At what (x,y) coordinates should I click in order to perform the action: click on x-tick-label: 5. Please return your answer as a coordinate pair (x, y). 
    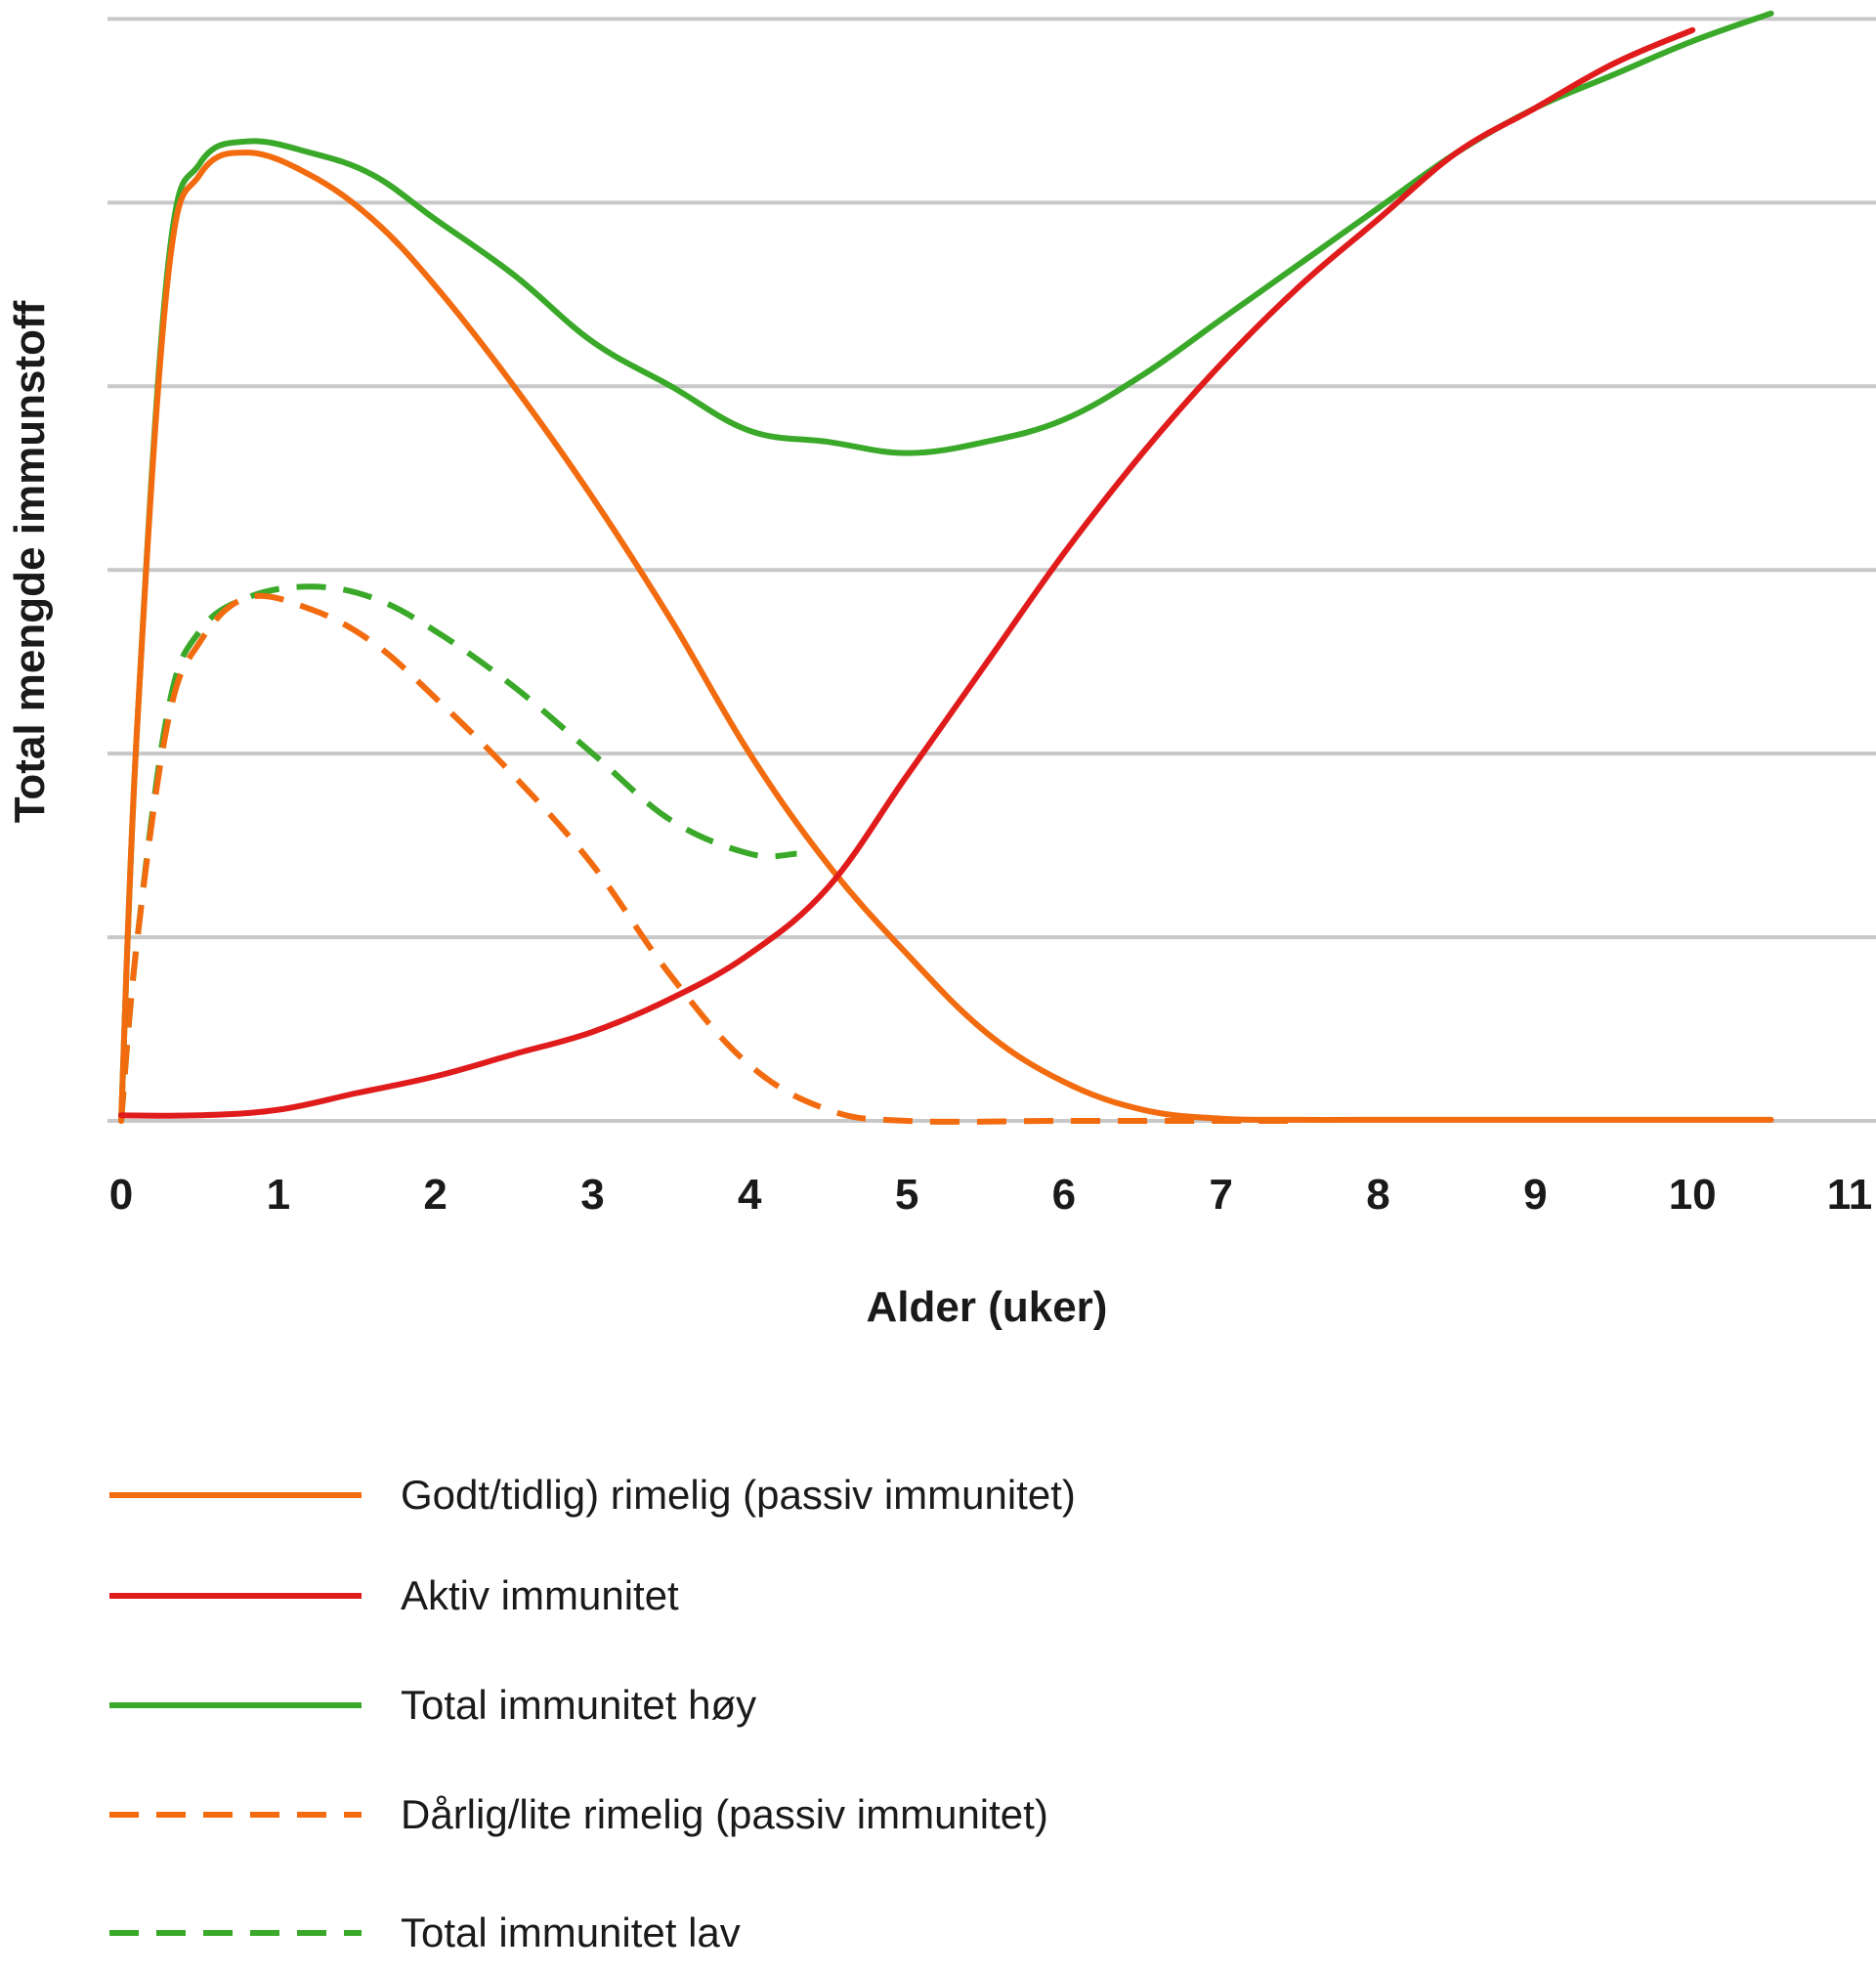
    Looking at the image, I should click on (906, 1195).